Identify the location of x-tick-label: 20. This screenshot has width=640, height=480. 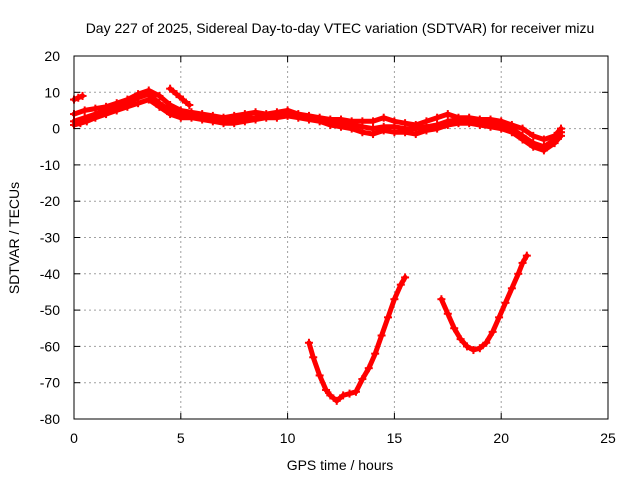
(501, 438).